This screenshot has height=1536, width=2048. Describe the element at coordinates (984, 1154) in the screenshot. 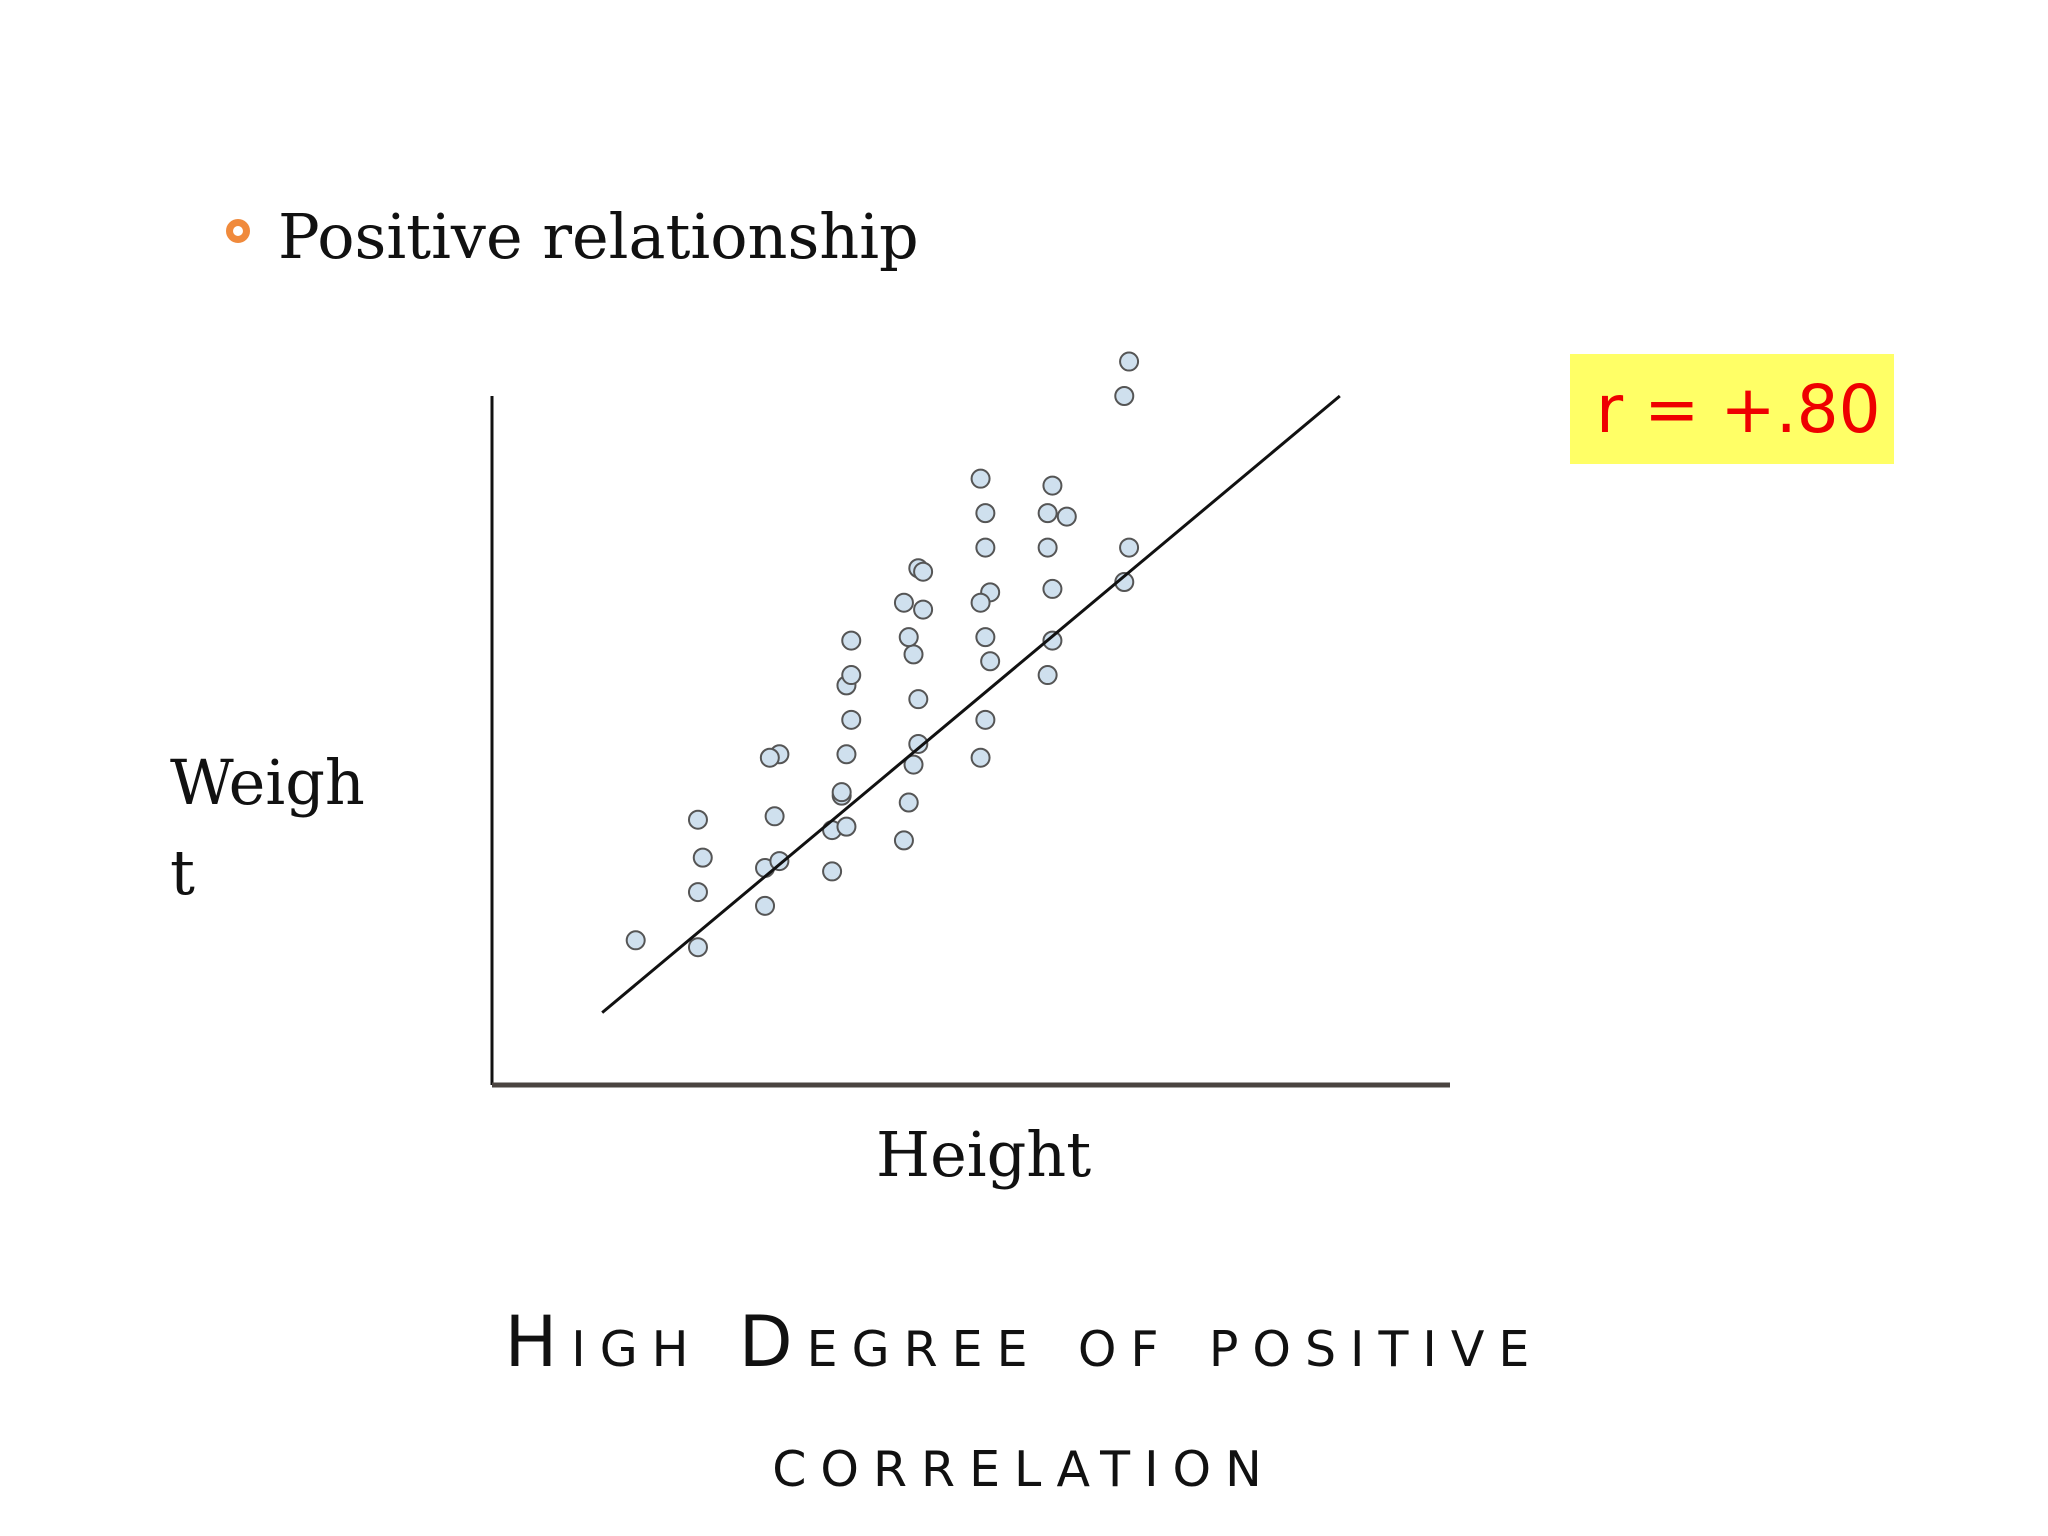

I see `x-axis-label: Height` at that location.